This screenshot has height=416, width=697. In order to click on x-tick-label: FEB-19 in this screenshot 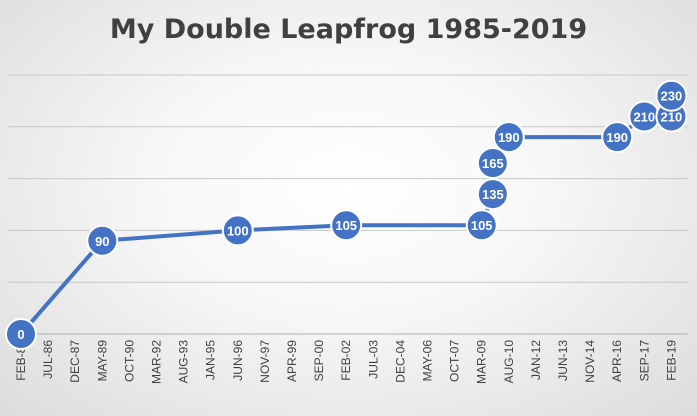, I will do `click(671, 360)`.